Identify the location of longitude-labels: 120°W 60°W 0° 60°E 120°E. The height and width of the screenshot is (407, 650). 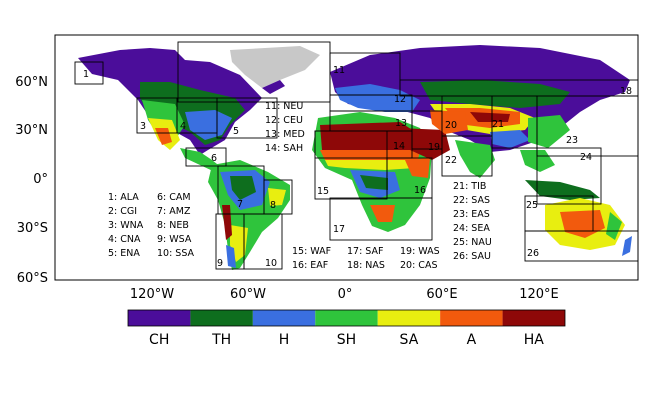
(344, 294).